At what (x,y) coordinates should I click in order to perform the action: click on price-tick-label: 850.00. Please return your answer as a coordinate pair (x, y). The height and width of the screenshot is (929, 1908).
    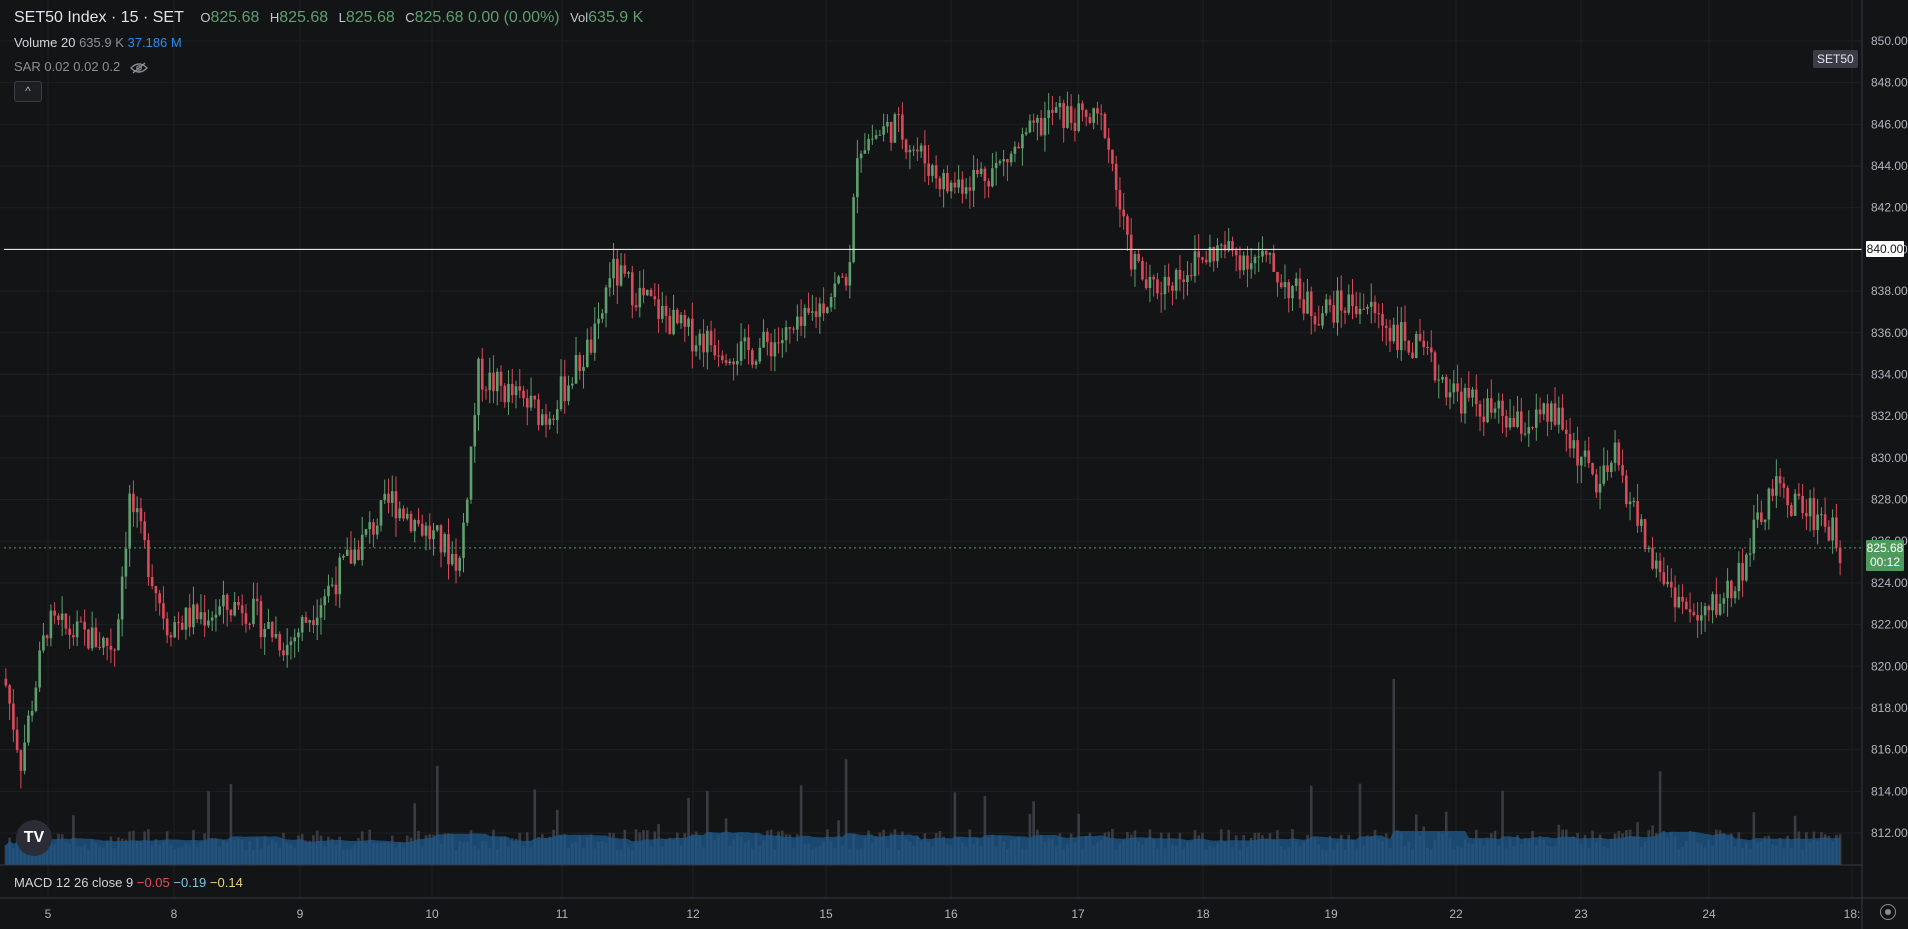
    Looking at the image, I should click on (1889, 41).